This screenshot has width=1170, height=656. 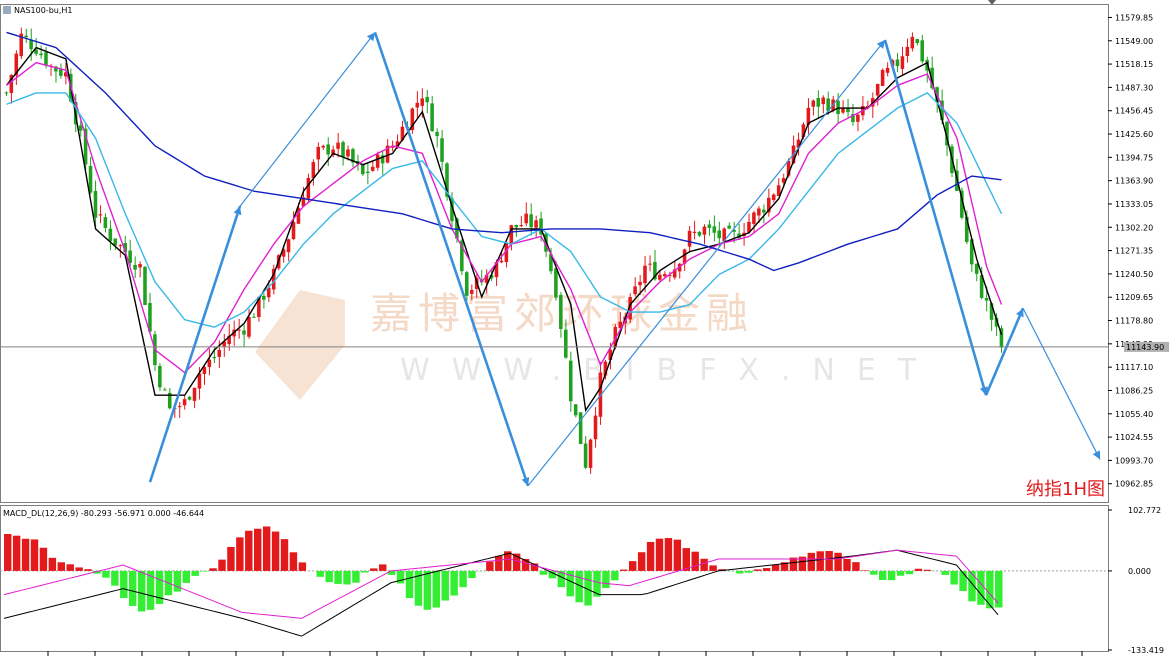 What do you see at coordinates (7, 10) in the screenshot?
I see `symbol-icon` at bounding box center [7, 10].